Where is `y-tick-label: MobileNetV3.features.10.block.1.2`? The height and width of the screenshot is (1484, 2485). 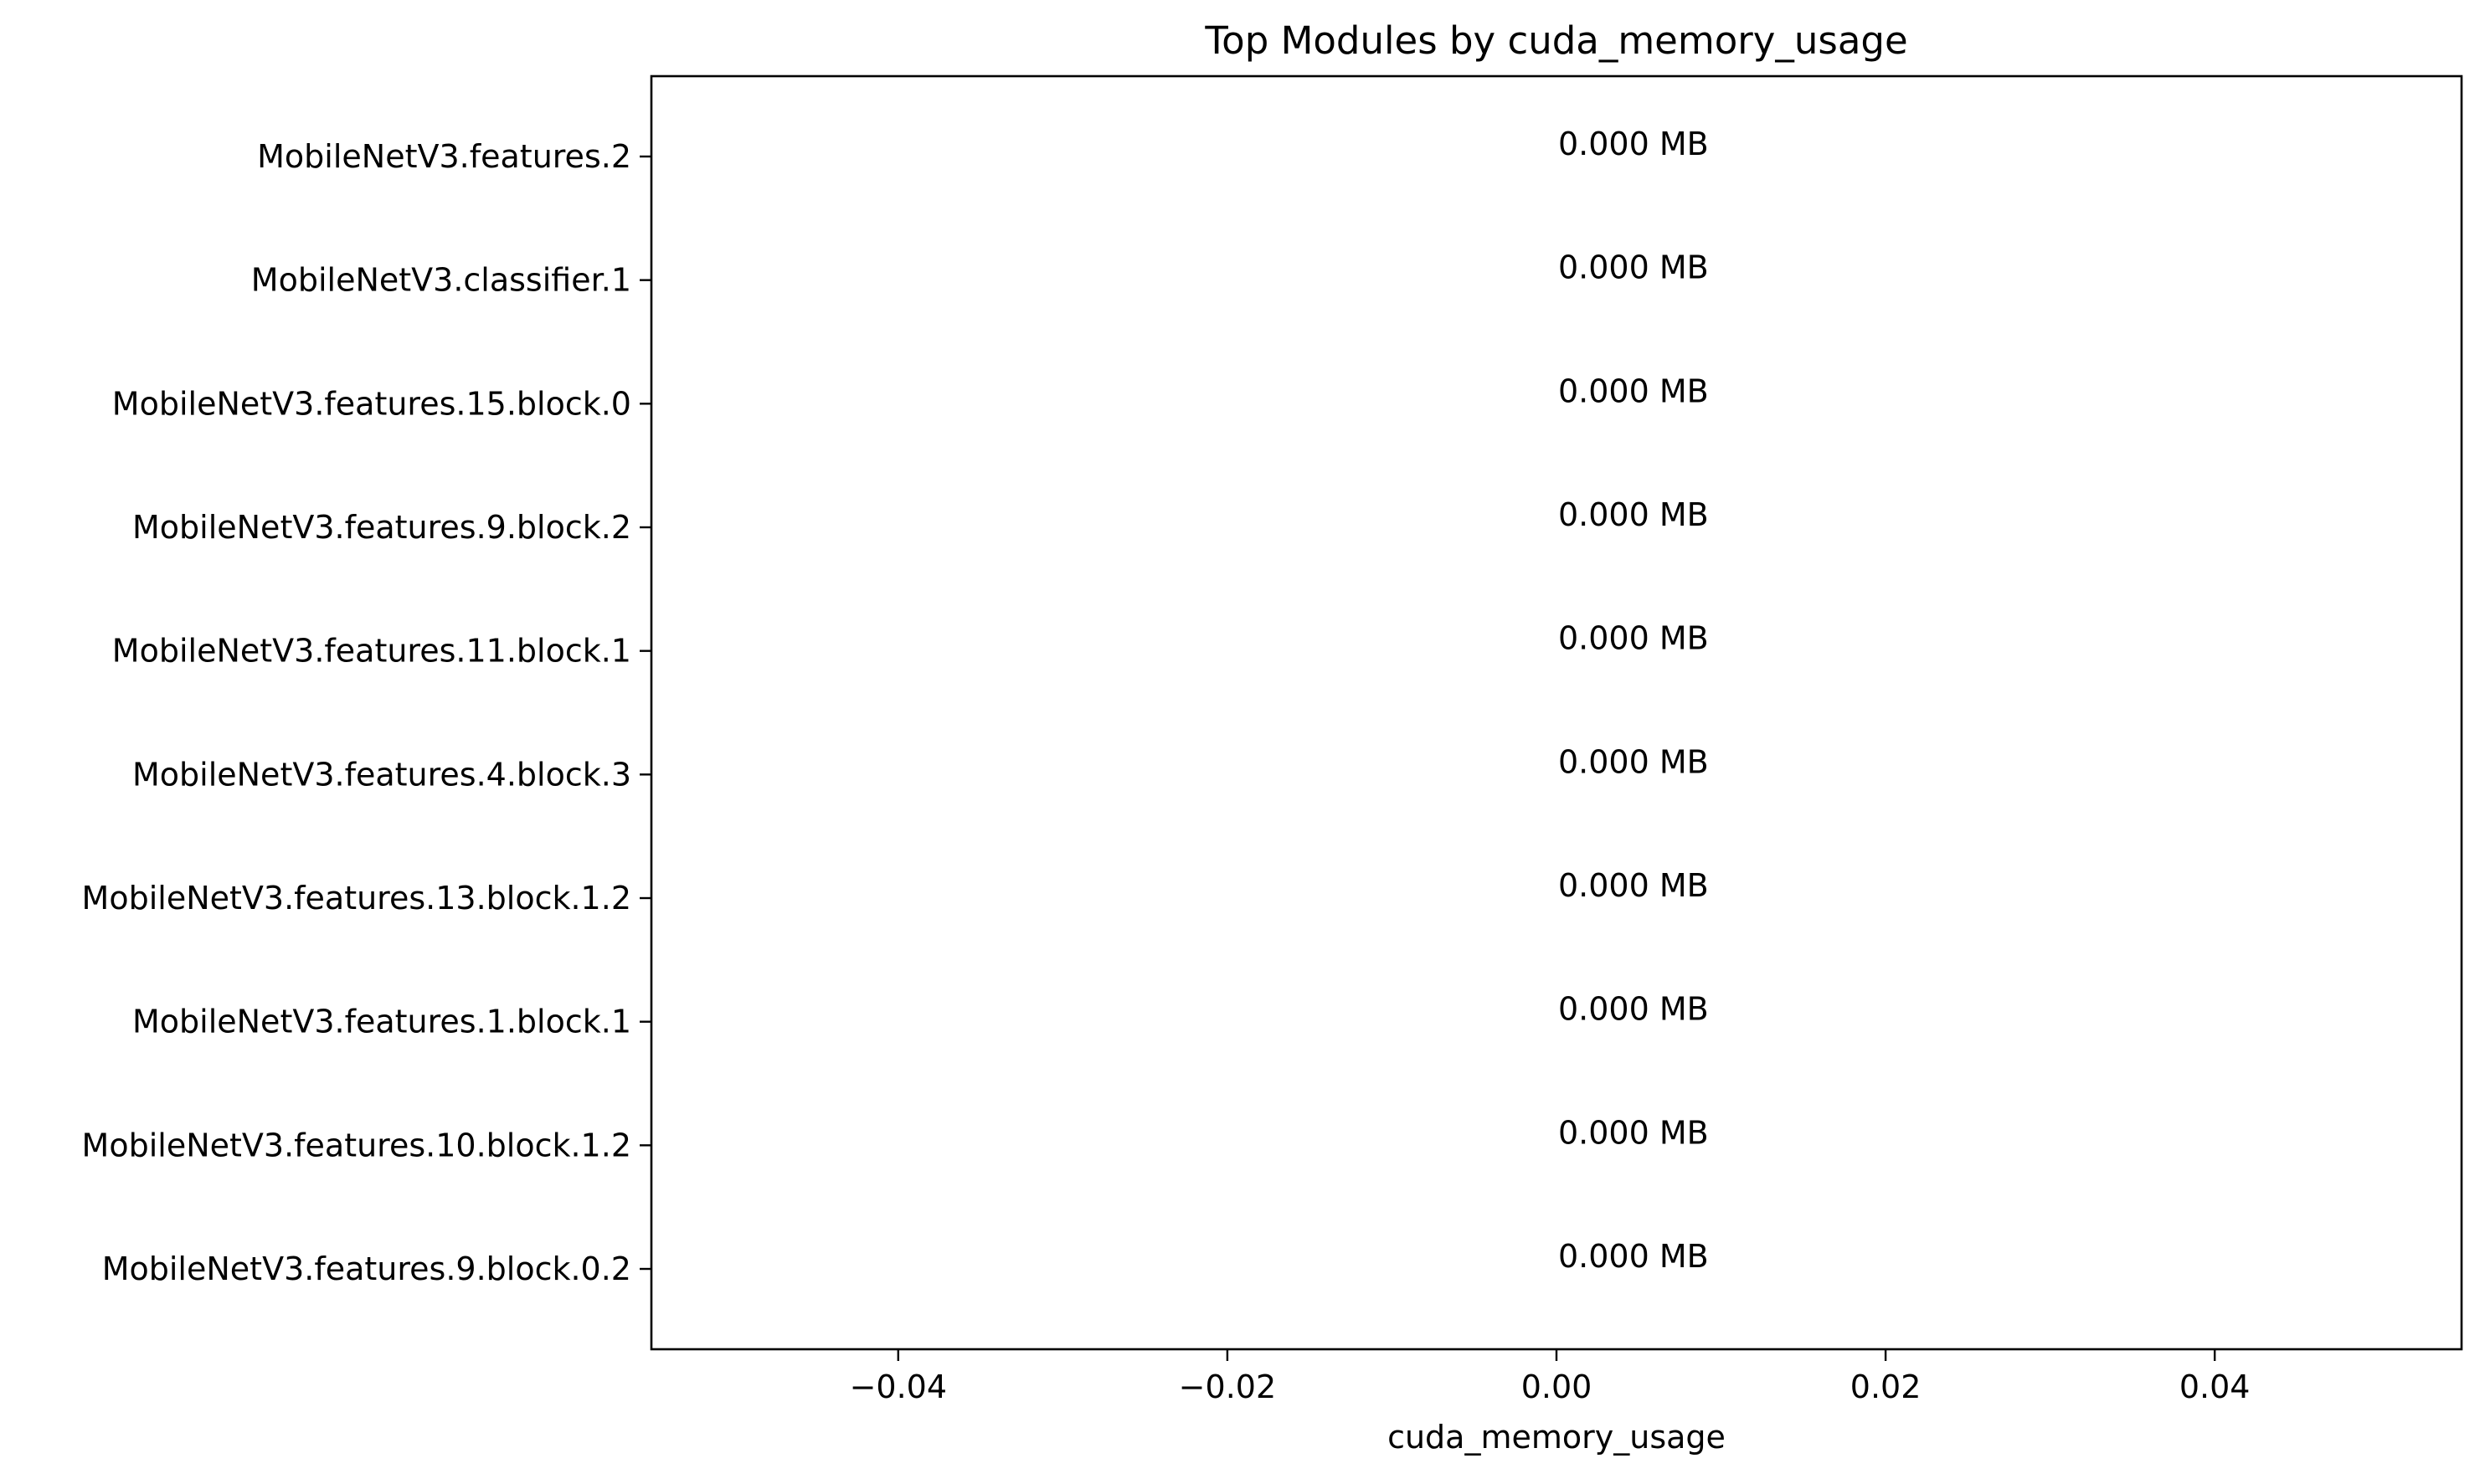
y-tick-label: MobileNetV3.features.10.block.1.2 is located at coordinates (356, 1145).